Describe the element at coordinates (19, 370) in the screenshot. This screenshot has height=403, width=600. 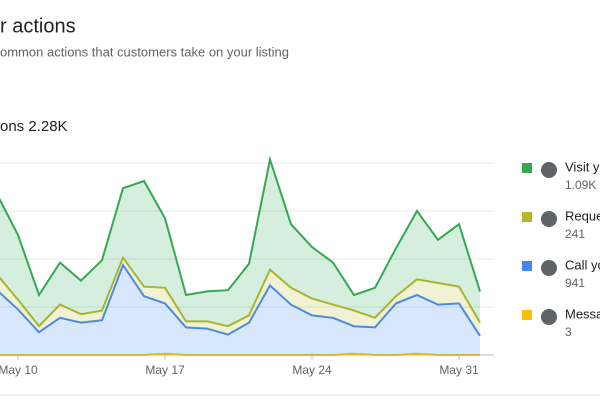
I see `x-tick-label: May 10` at that location.